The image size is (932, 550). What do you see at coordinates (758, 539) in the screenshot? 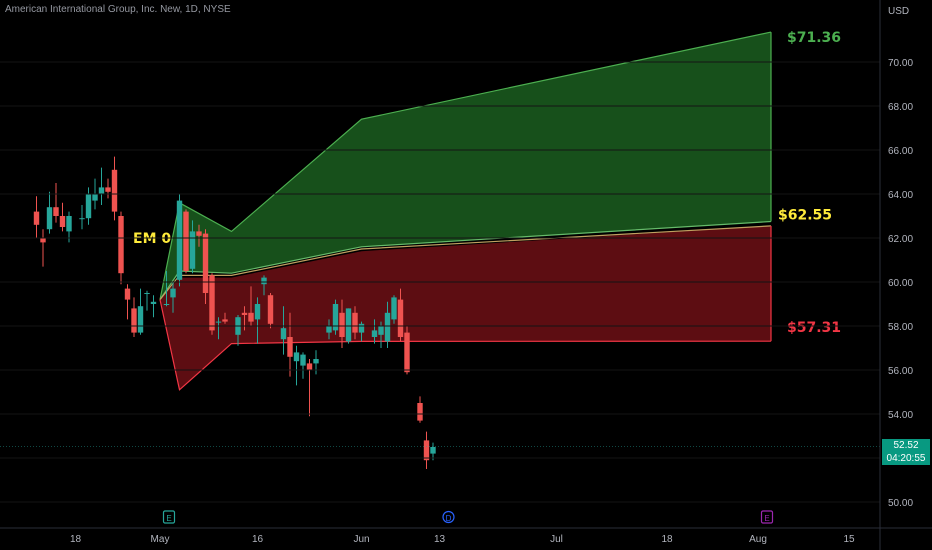
I see `time-tick-label: Aug` at bounding box center [758, 539].